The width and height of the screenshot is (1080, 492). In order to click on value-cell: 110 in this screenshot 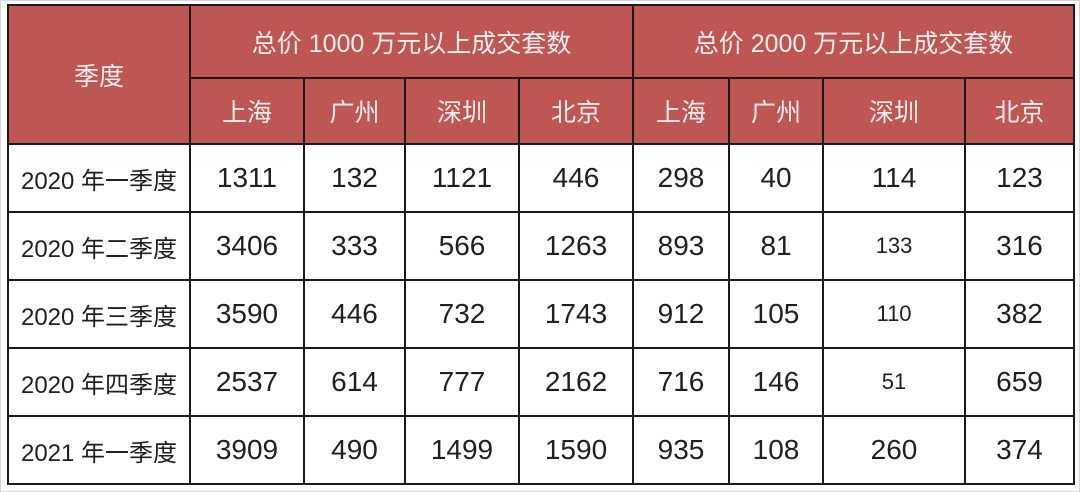, I will do `click(894, 314)`.